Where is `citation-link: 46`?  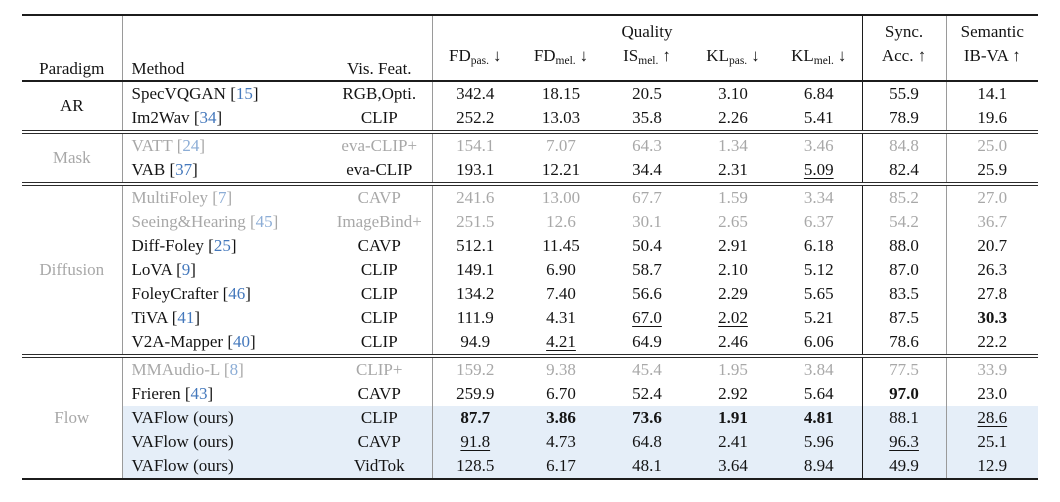 citation-link: 46 is located at coordinates (237, 293).